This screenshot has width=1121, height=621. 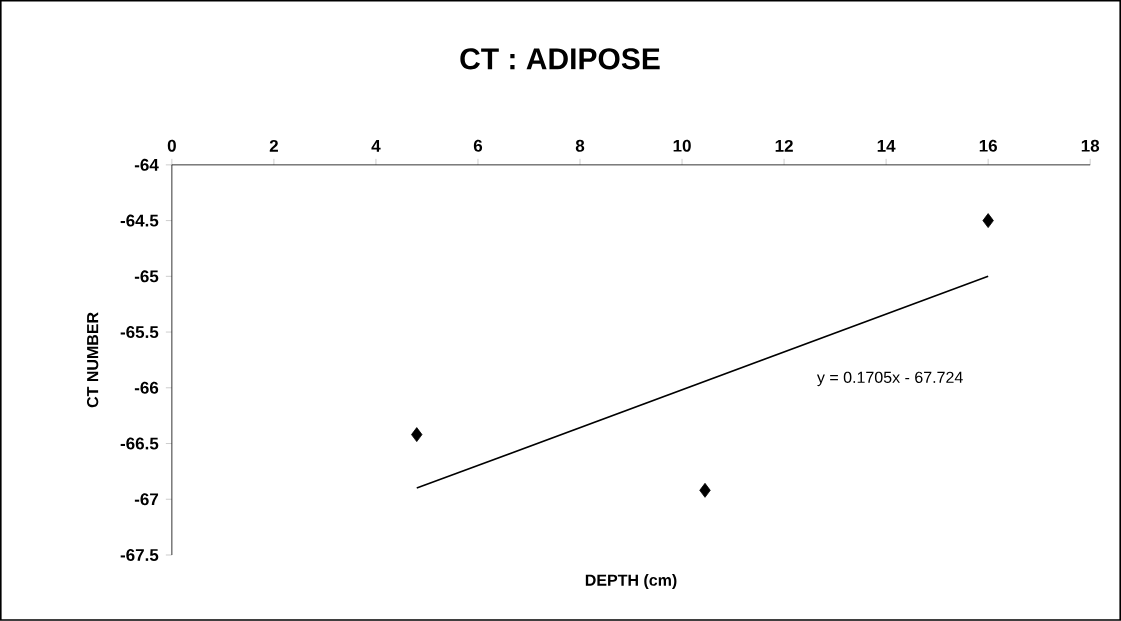 What do you see at coordinates (146, 164) in the screenshot?
I see `y-tick-label: -64` at bounding box center [146, 164].